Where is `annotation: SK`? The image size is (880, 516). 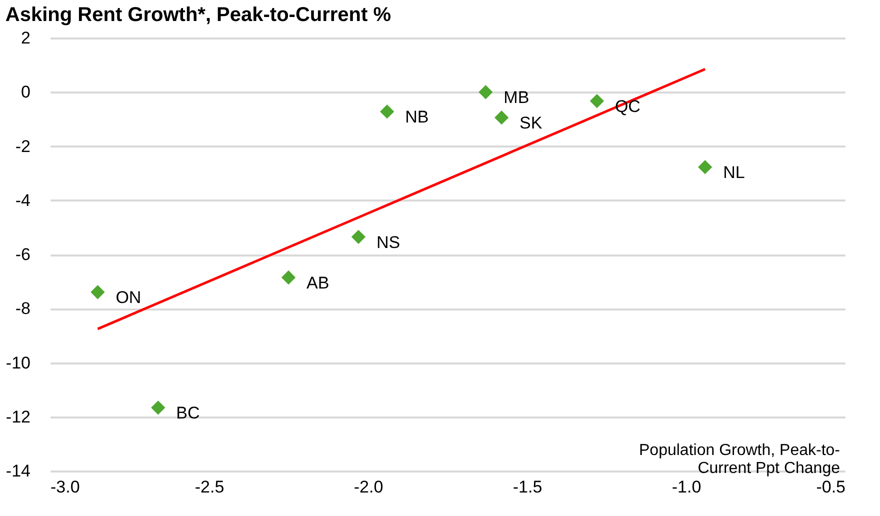 annotation: SK is located at coordinates (531, 123).